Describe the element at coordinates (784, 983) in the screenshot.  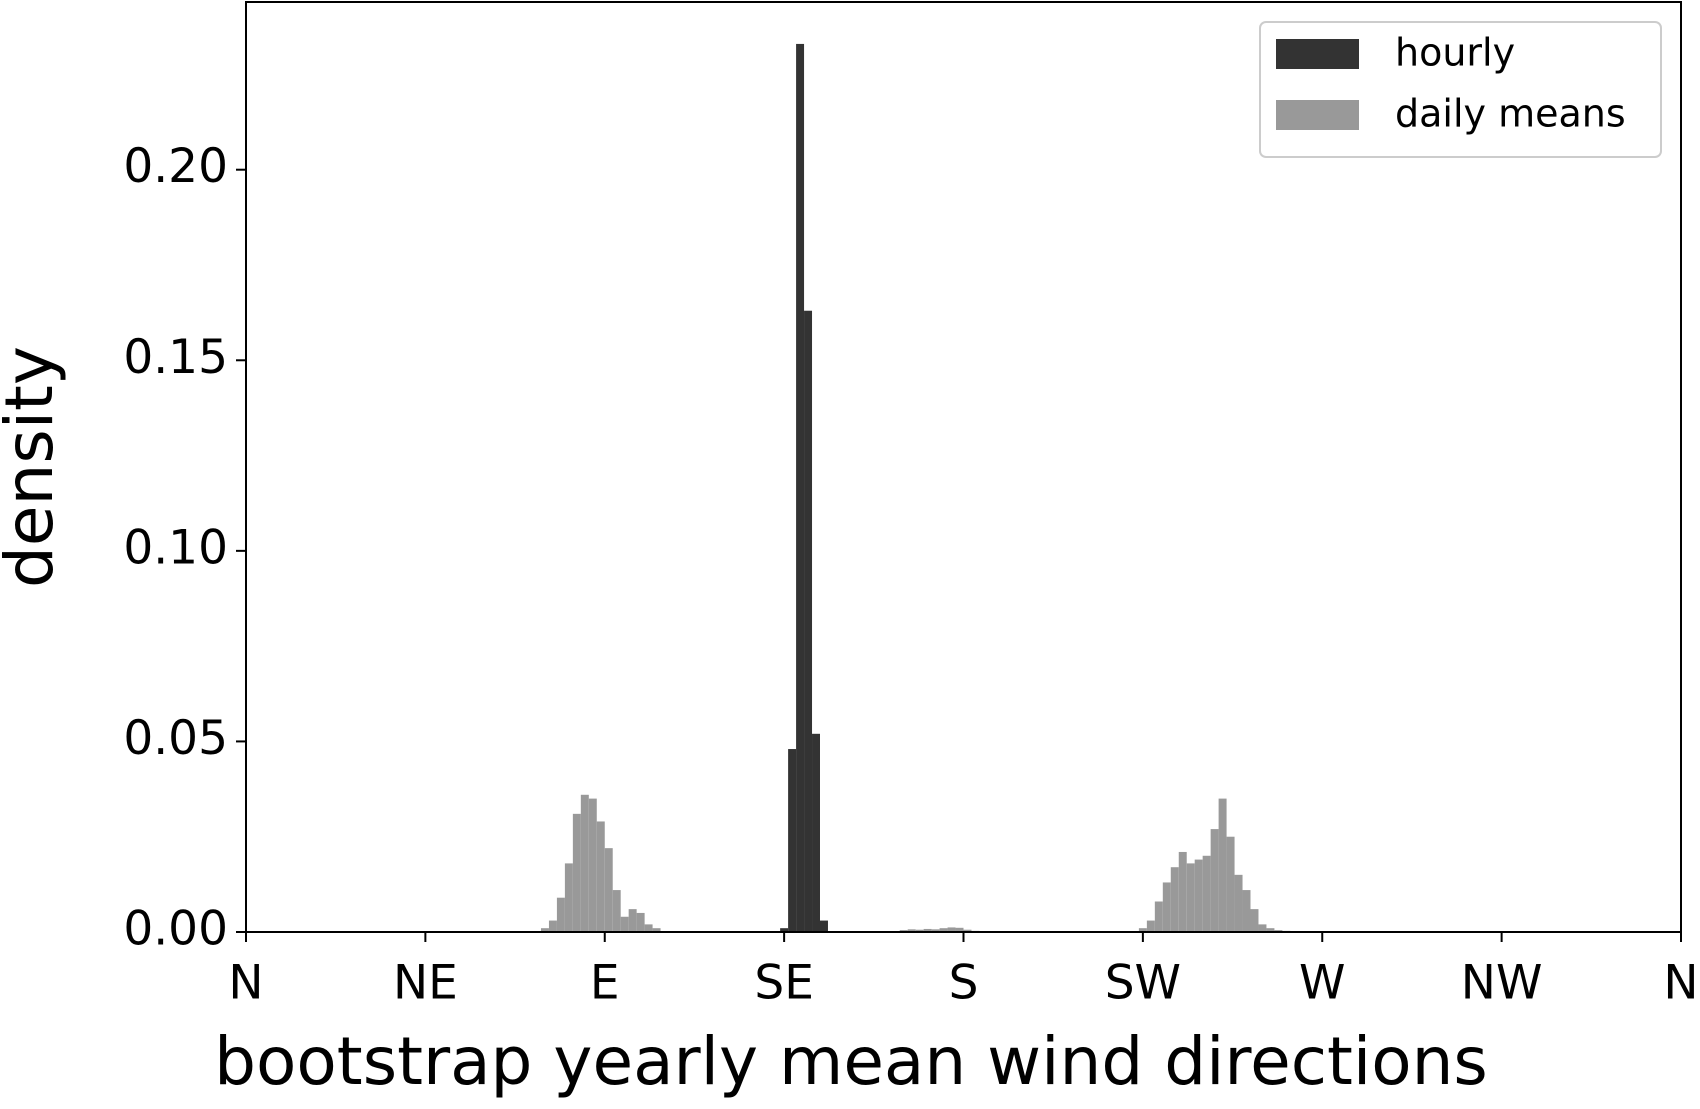
I see `x-tick-label: SE` at that location.